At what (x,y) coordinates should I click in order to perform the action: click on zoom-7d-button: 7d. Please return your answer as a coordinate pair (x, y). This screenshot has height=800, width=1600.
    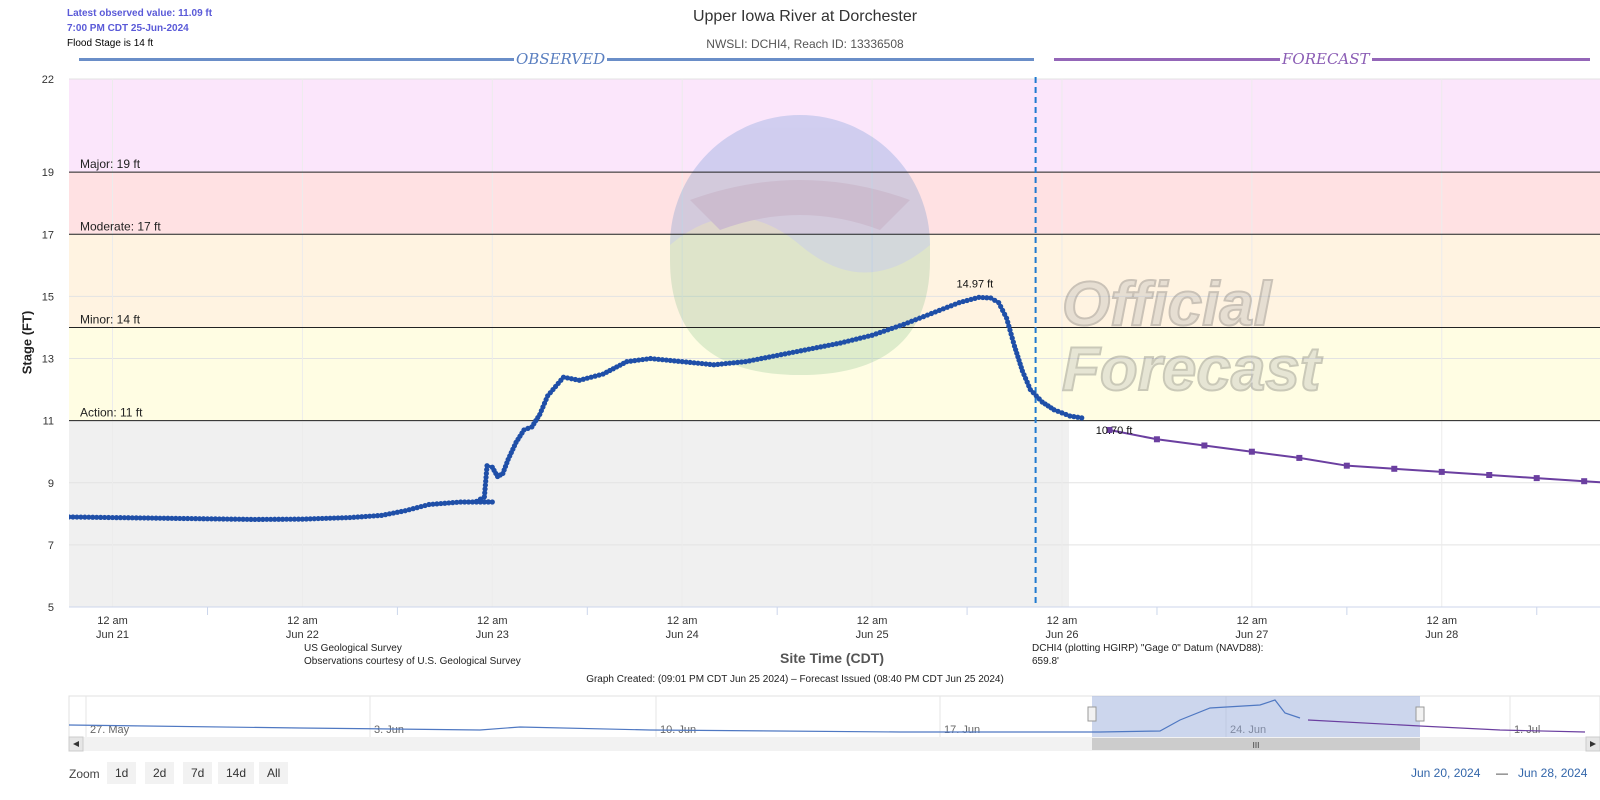
    Looking at the image, I should click on (198, 773).